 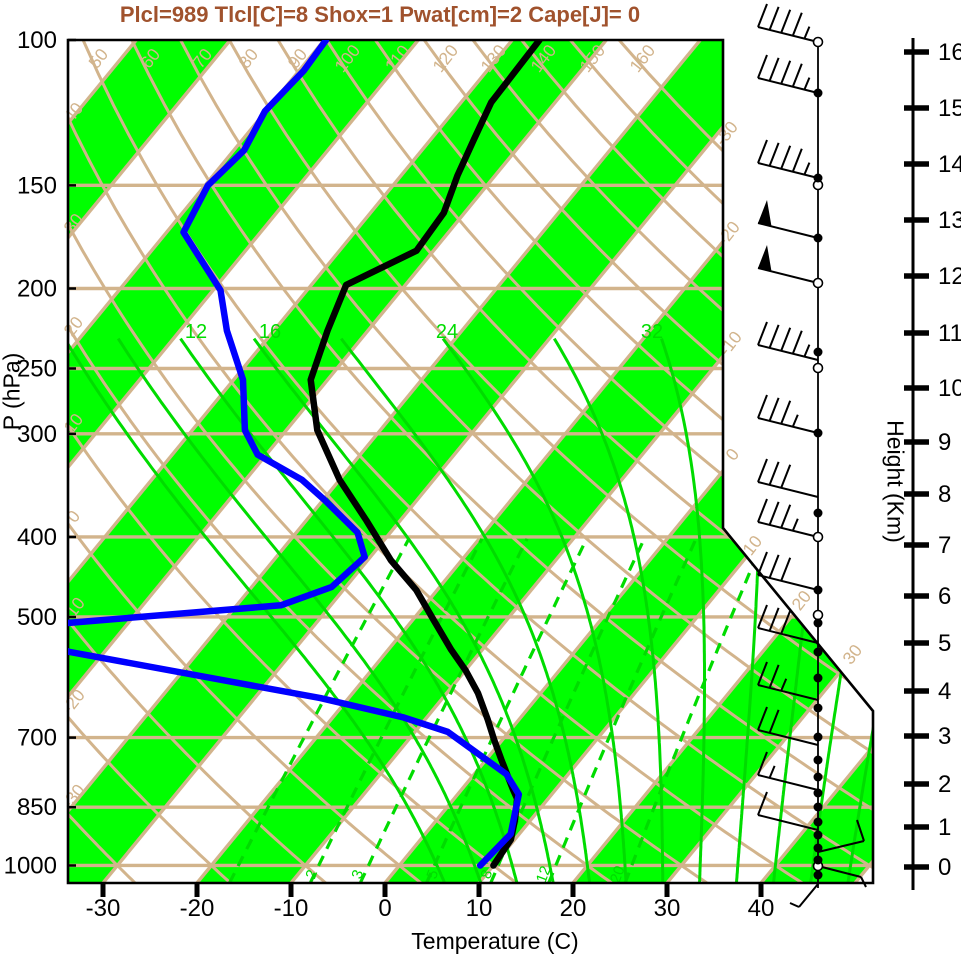 What do you see at coordinates (357, 875) in the screenshot?
I see `mixing-ratio-label: 3` at bounding box center [357, 875].